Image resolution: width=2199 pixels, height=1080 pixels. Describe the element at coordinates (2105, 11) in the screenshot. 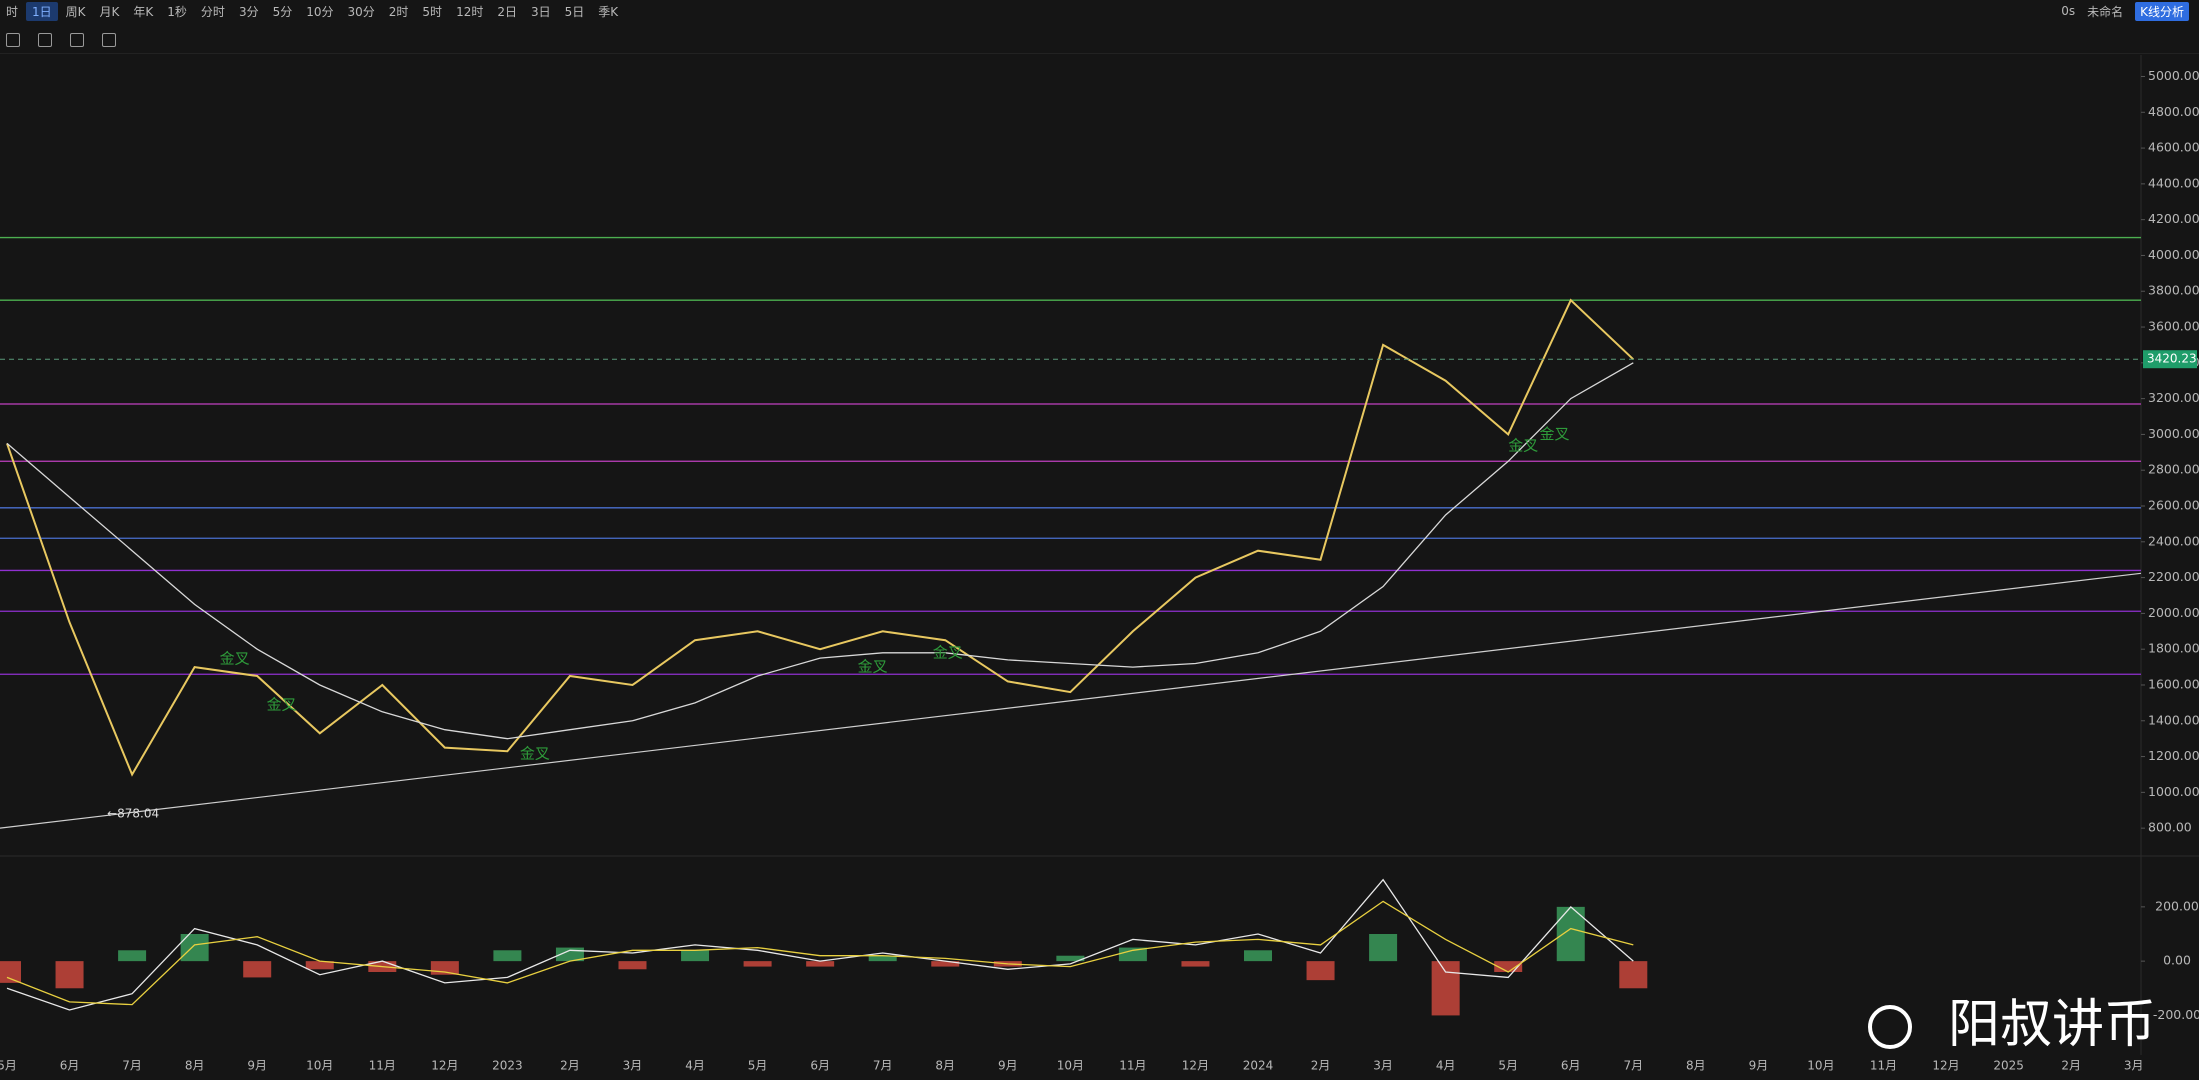

I see `toolbar-item: 未命名` at that location.